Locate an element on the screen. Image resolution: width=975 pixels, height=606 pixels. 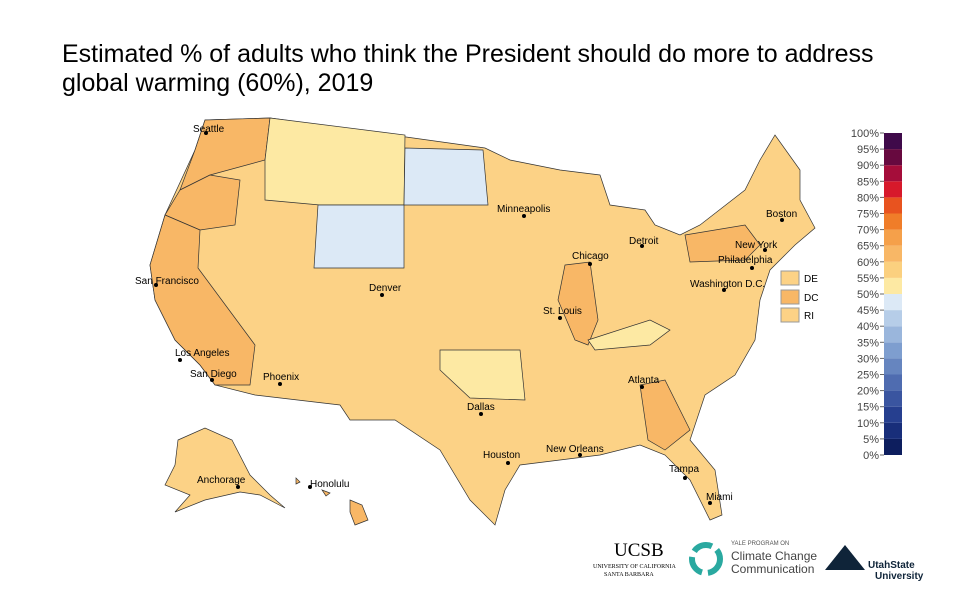
city-label: St. Louis is located at coordinates (562, 311).